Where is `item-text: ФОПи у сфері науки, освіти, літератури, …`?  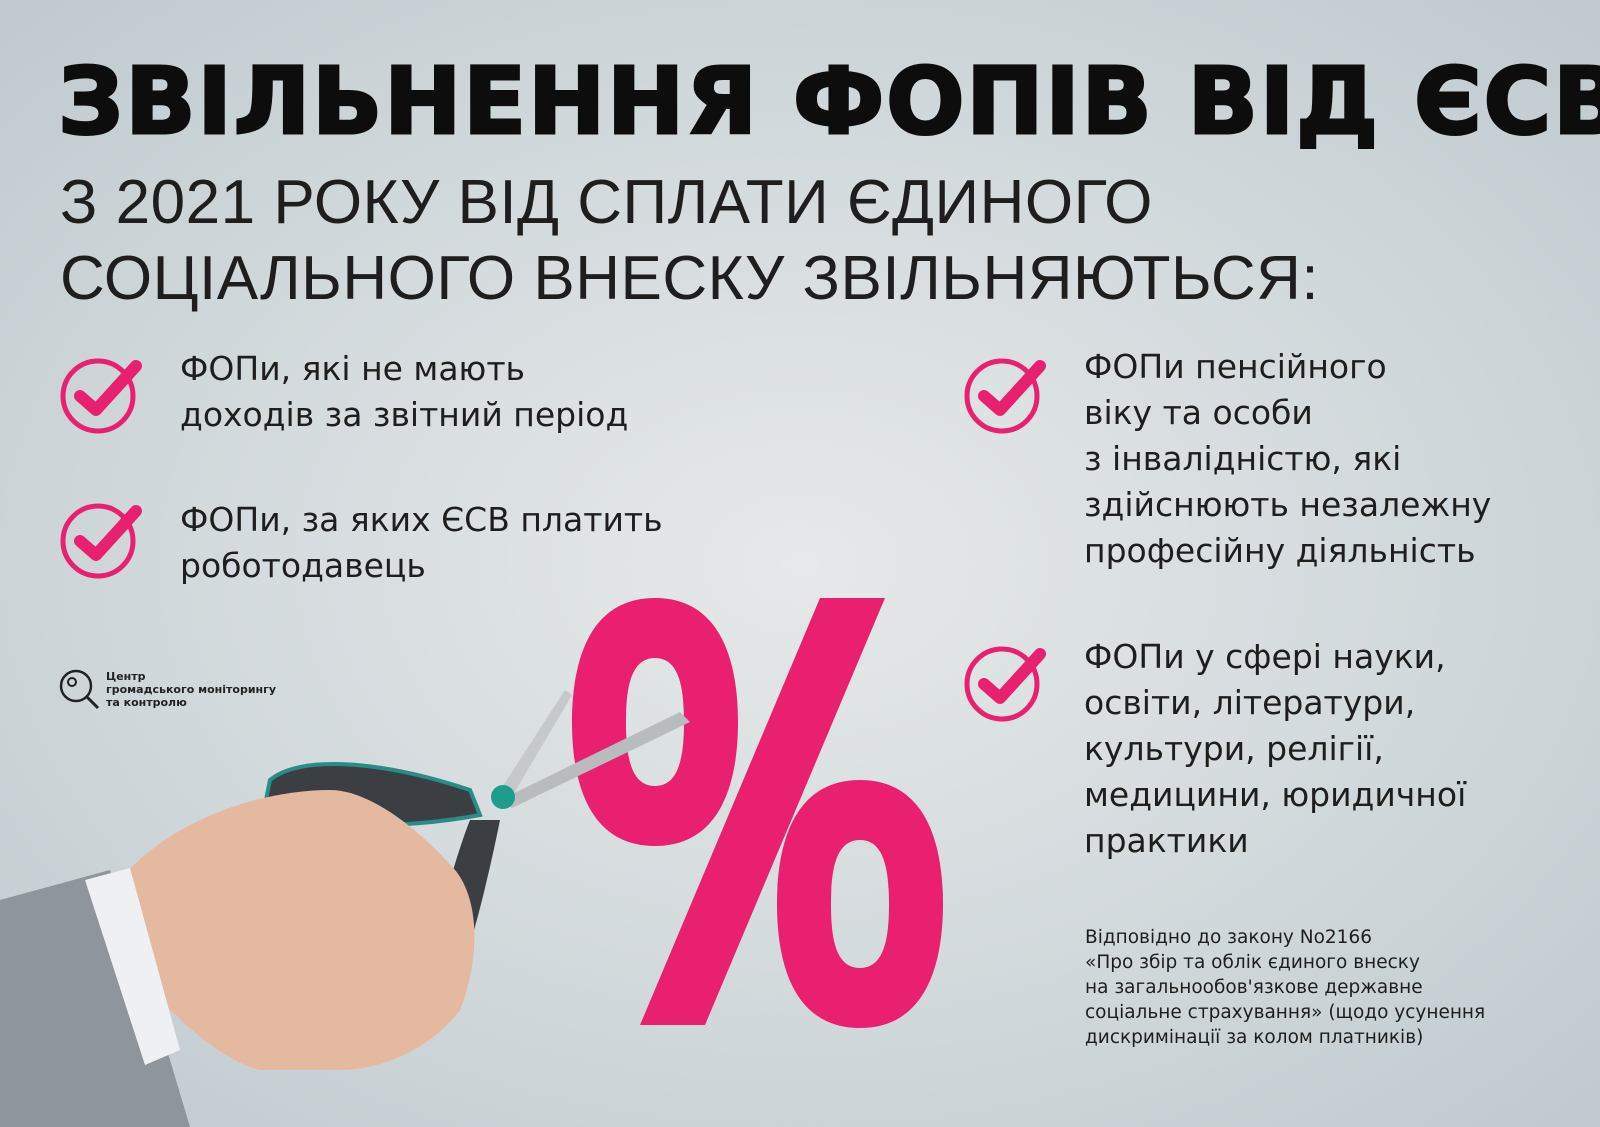
item-text: ФОПи у сфері науки, освіти, літератури, … is located at coordinates (1275, 748).